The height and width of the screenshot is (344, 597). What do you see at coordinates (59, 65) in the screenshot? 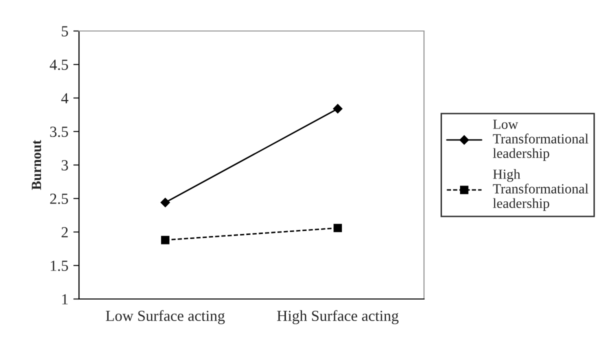
I see `y-tick-label: 4.5` at bounding box center [59, 65].